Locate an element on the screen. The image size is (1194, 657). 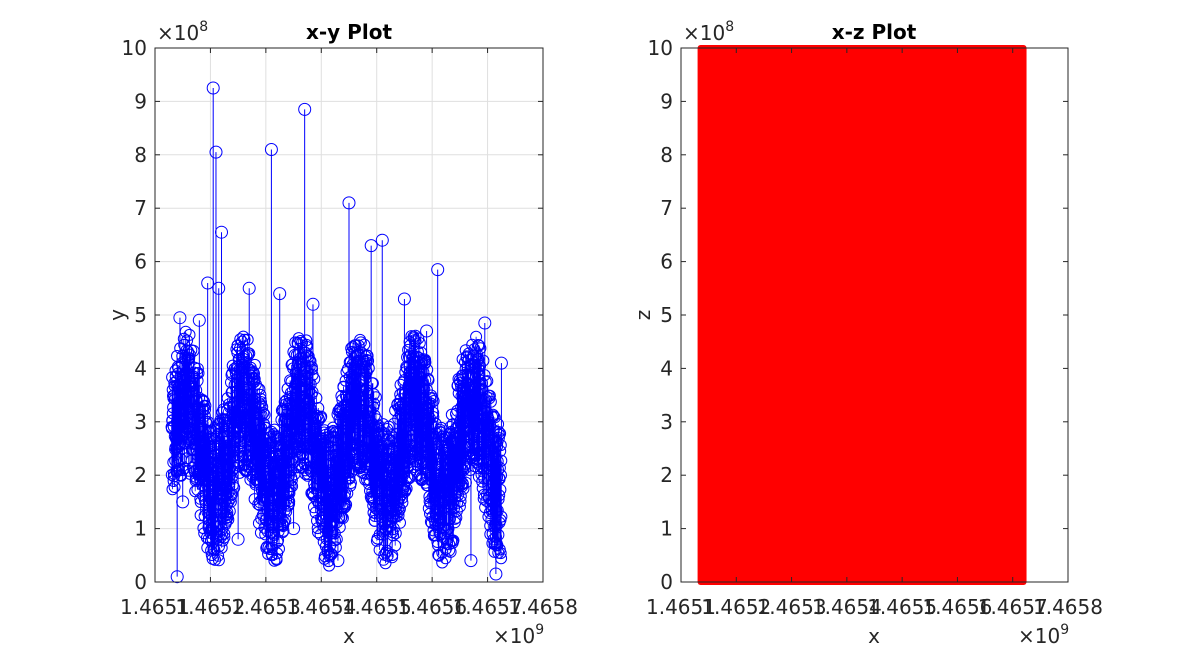
xy-x-exponent: ×10⁹ is located at coordinates (518, 635).